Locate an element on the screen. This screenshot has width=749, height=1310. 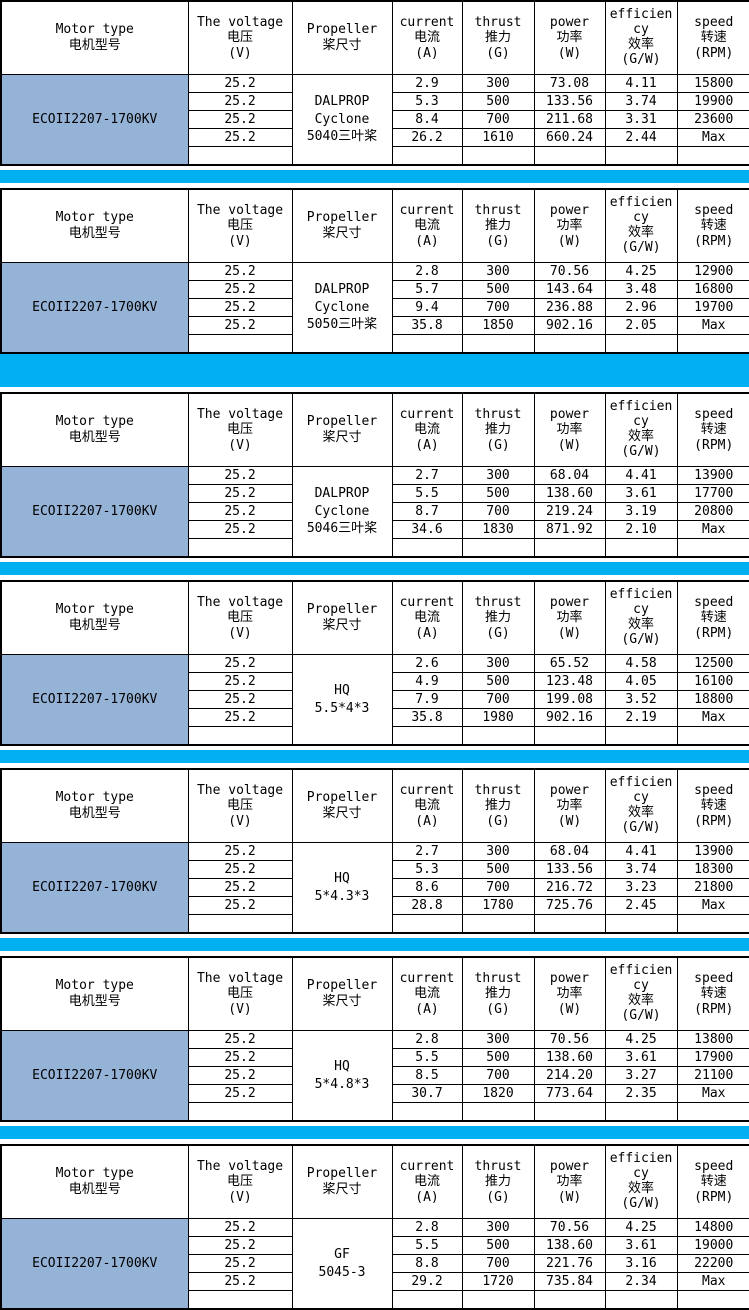
current-cell: 8.4 is located at coordinates (427, 120).